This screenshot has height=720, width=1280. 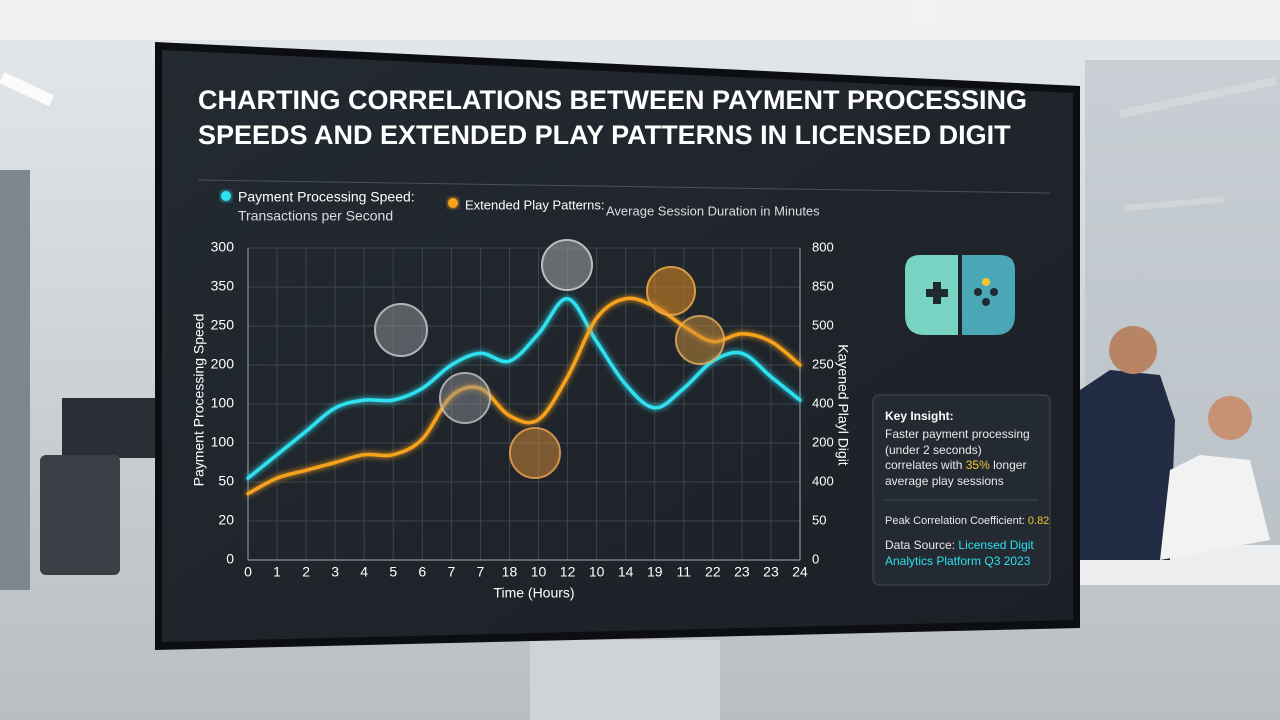 I want to click on y2-tick-label: 50, so click(x=819, y=519).